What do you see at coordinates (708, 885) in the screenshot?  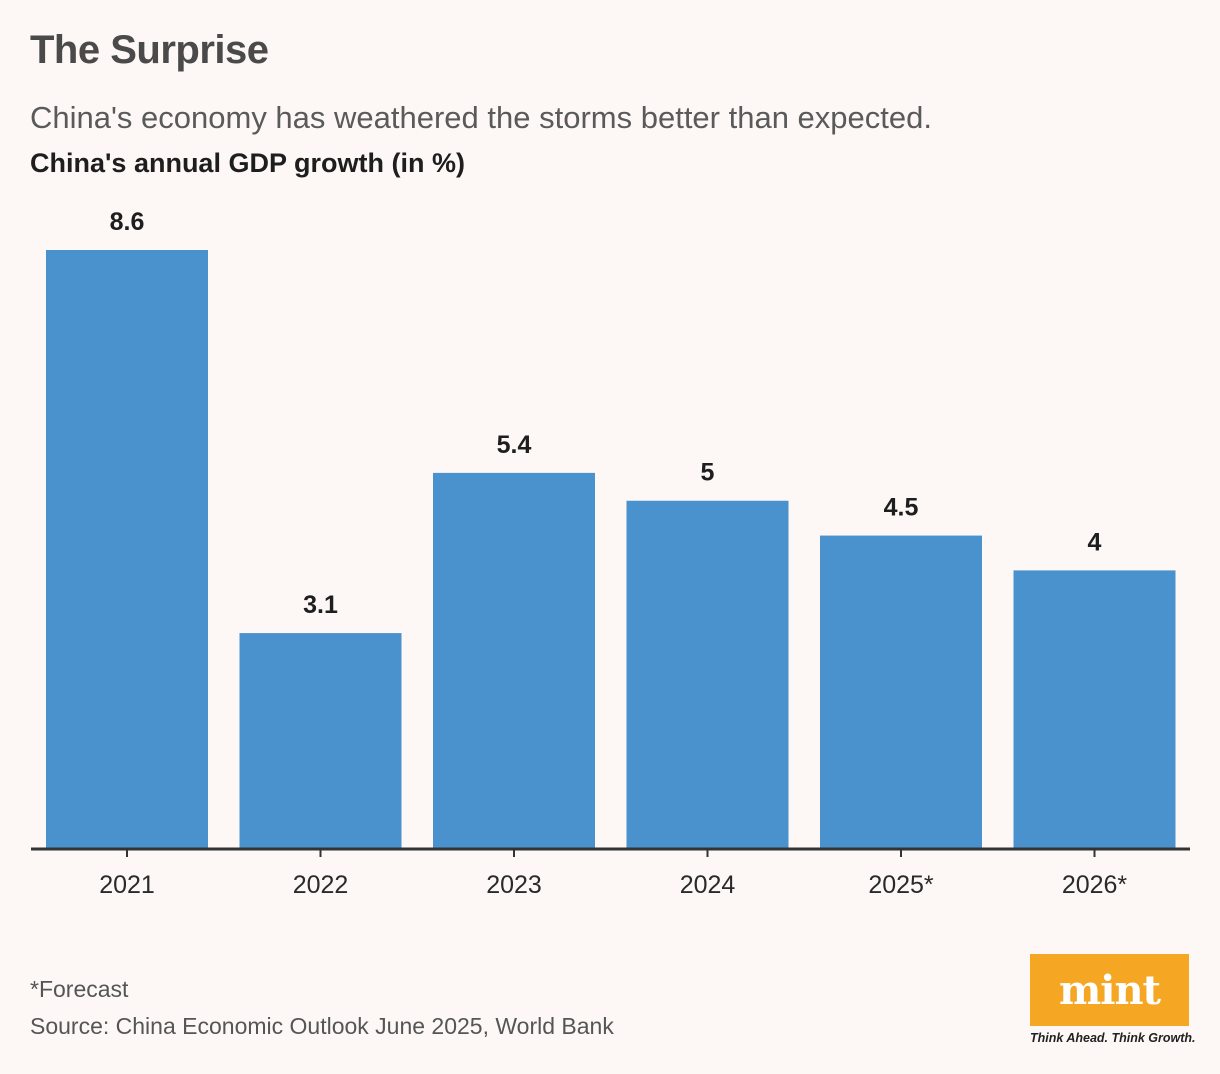 I see `x-tick-label: 2024` at bounding box center [708, 885].